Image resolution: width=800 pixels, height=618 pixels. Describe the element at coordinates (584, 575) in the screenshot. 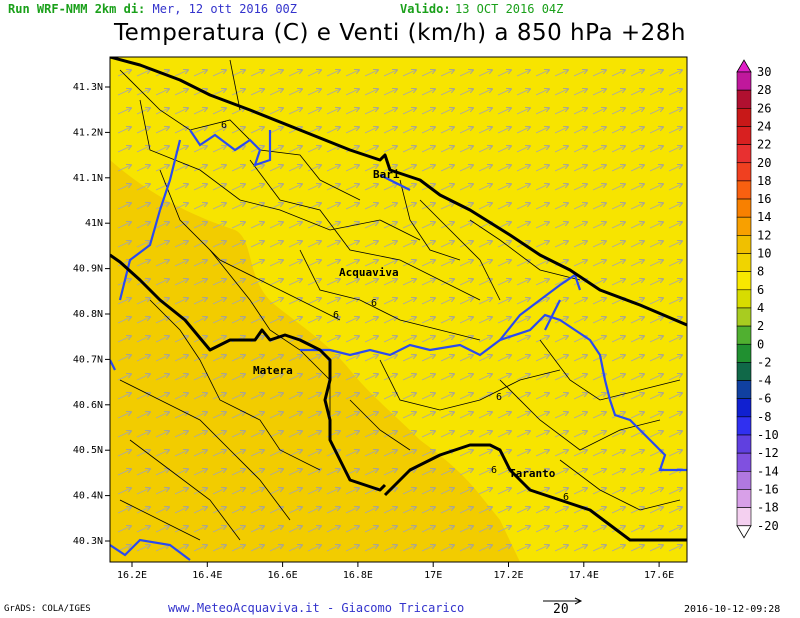

I see `lon-tick-label: 17.4E` at that location.